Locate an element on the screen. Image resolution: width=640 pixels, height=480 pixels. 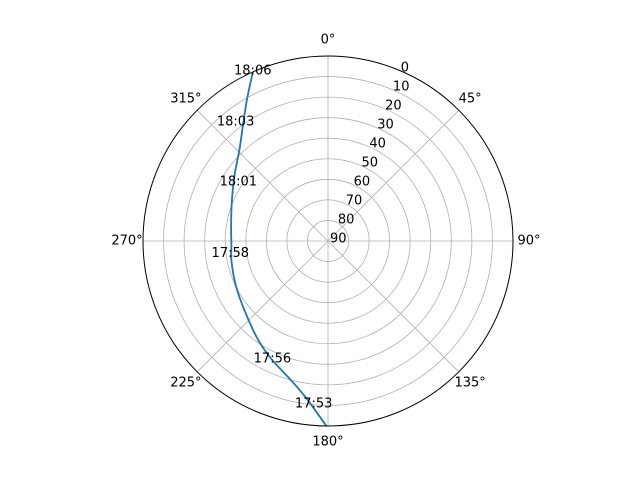
theta-tick-label: 270° is located at coordinates (126, 241).